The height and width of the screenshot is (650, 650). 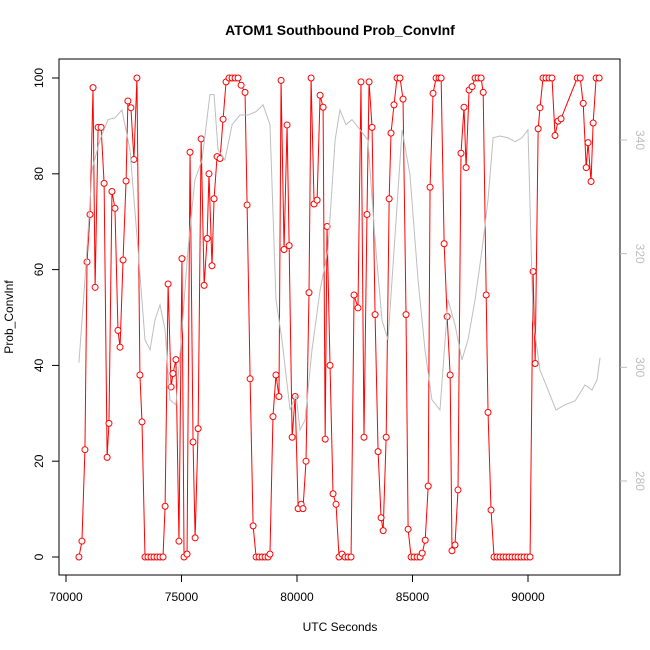 I want to click on y2-tick-label: 300, so click(x=640, y=367).